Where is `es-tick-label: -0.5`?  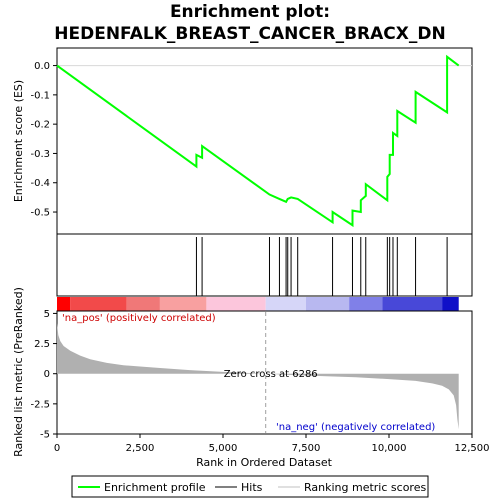
es-tick-label: -0.5 is located at coordinates (40, 213).